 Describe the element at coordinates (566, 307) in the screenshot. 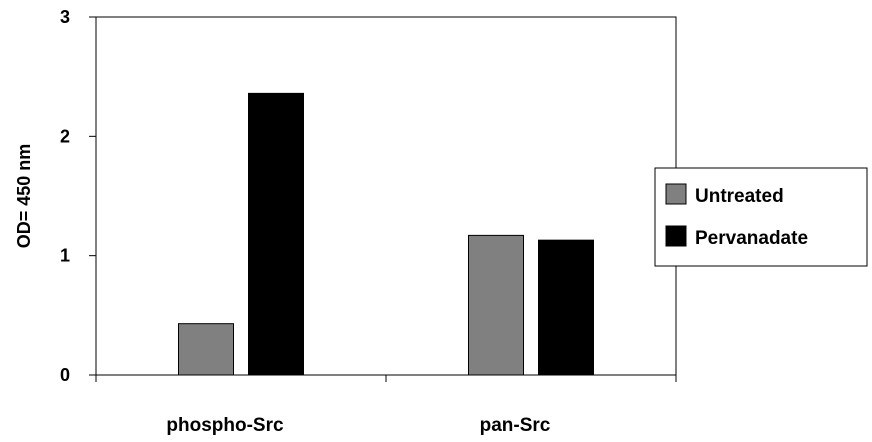

I see `bar-pervanadate-pan-src` at that location.